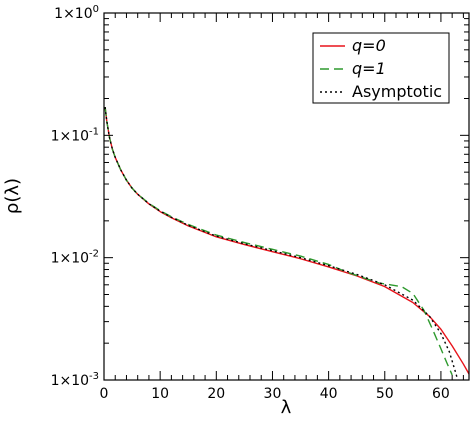  I want to click on x-tick-label: 50, so click(385, 394).